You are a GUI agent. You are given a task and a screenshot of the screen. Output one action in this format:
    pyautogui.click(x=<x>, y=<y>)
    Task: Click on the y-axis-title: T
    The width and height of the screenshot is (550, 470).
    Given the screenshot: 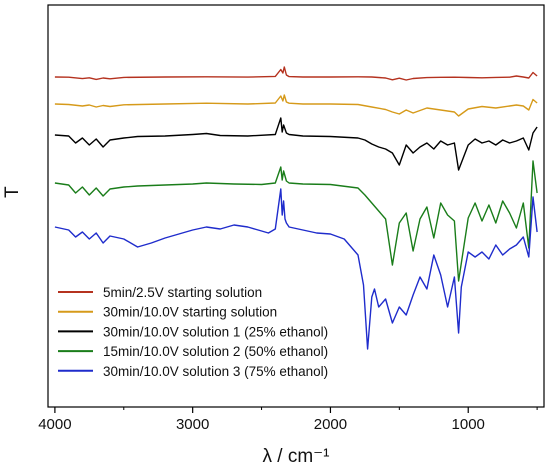 What is the action you would take?
    pyautogui.click(x=12, y=192)
    